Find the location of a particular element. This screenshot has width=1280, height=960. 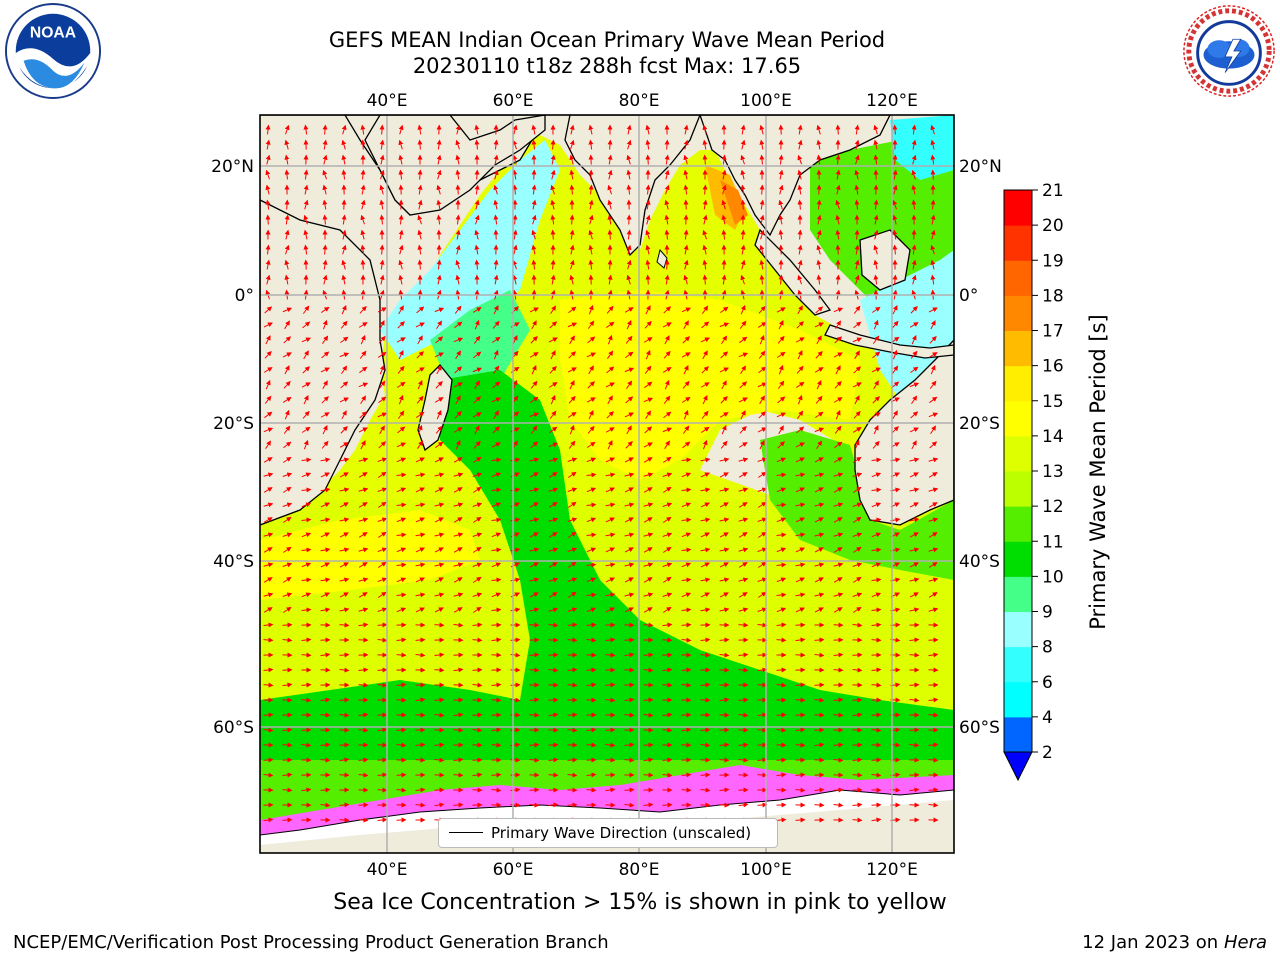

lon-tick-label: 80°E is located at coordinates (639, 870).